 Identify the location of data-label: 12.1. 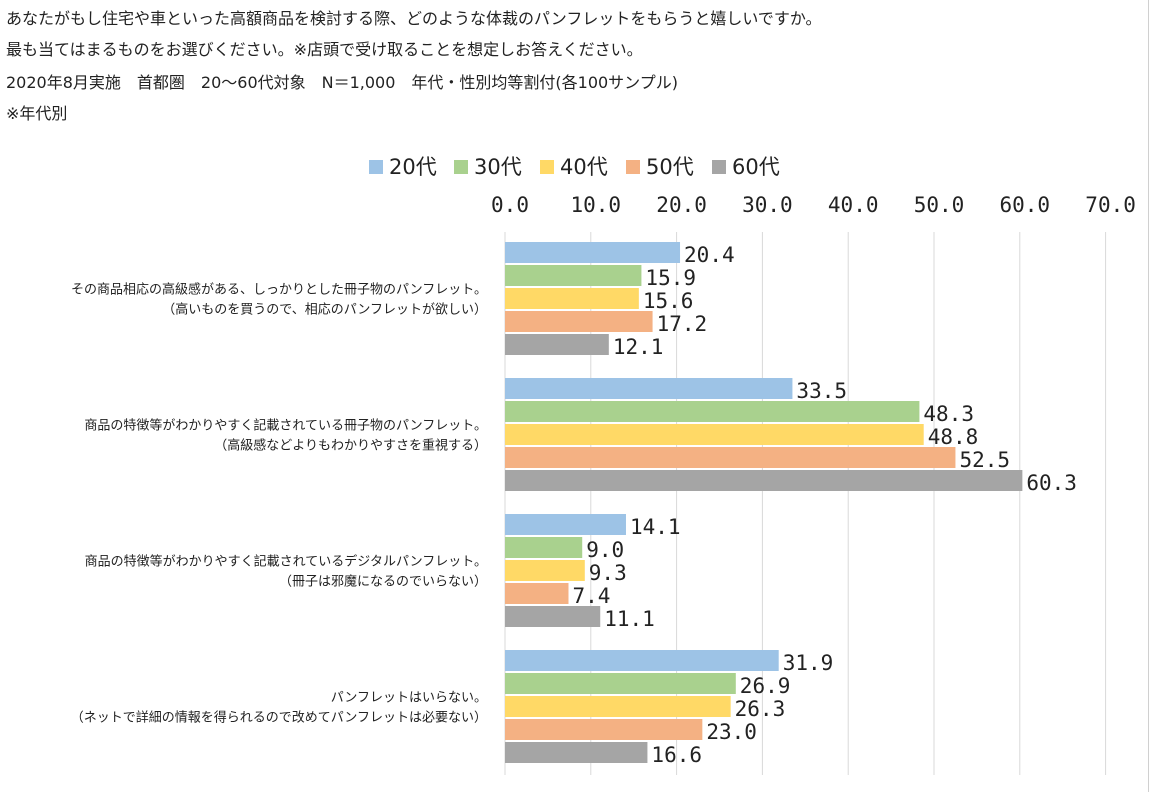
(638, 347).